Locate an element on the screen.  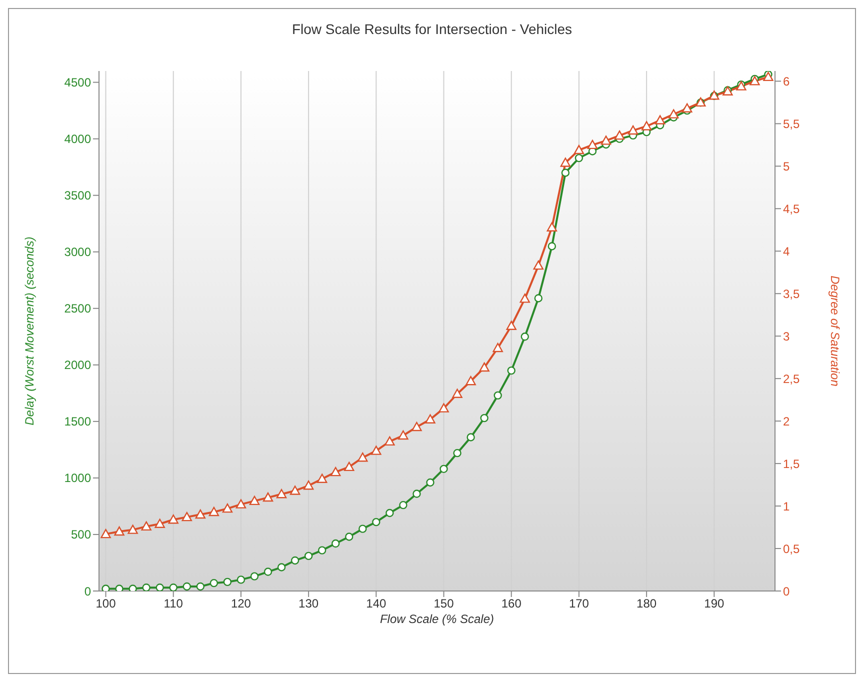
y-tick-label: 3500 is located at coordinates (78, 195).